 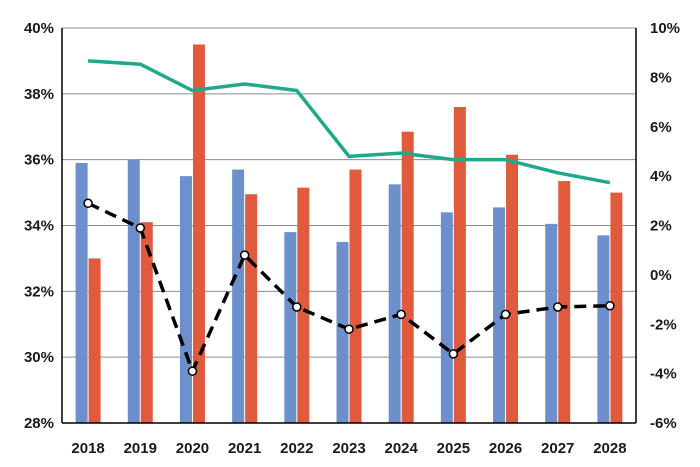 What do you see at coordinates (663, 324) in the screenshot?
I see `right-tick-label: -2%` at bounding box center [663, 324].